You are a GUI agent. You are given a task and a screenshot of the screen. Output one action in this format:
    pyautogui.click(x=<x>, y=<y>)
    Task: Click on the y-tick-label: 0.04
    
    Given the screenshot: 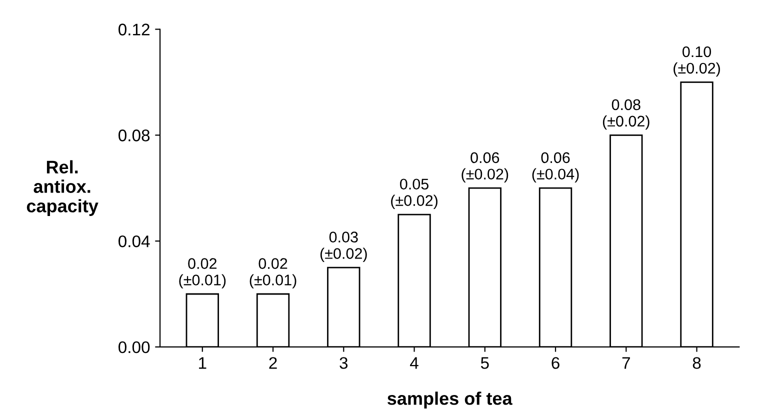 What is the action you would take?
    pyautogui.click(x=134, y=241)
    